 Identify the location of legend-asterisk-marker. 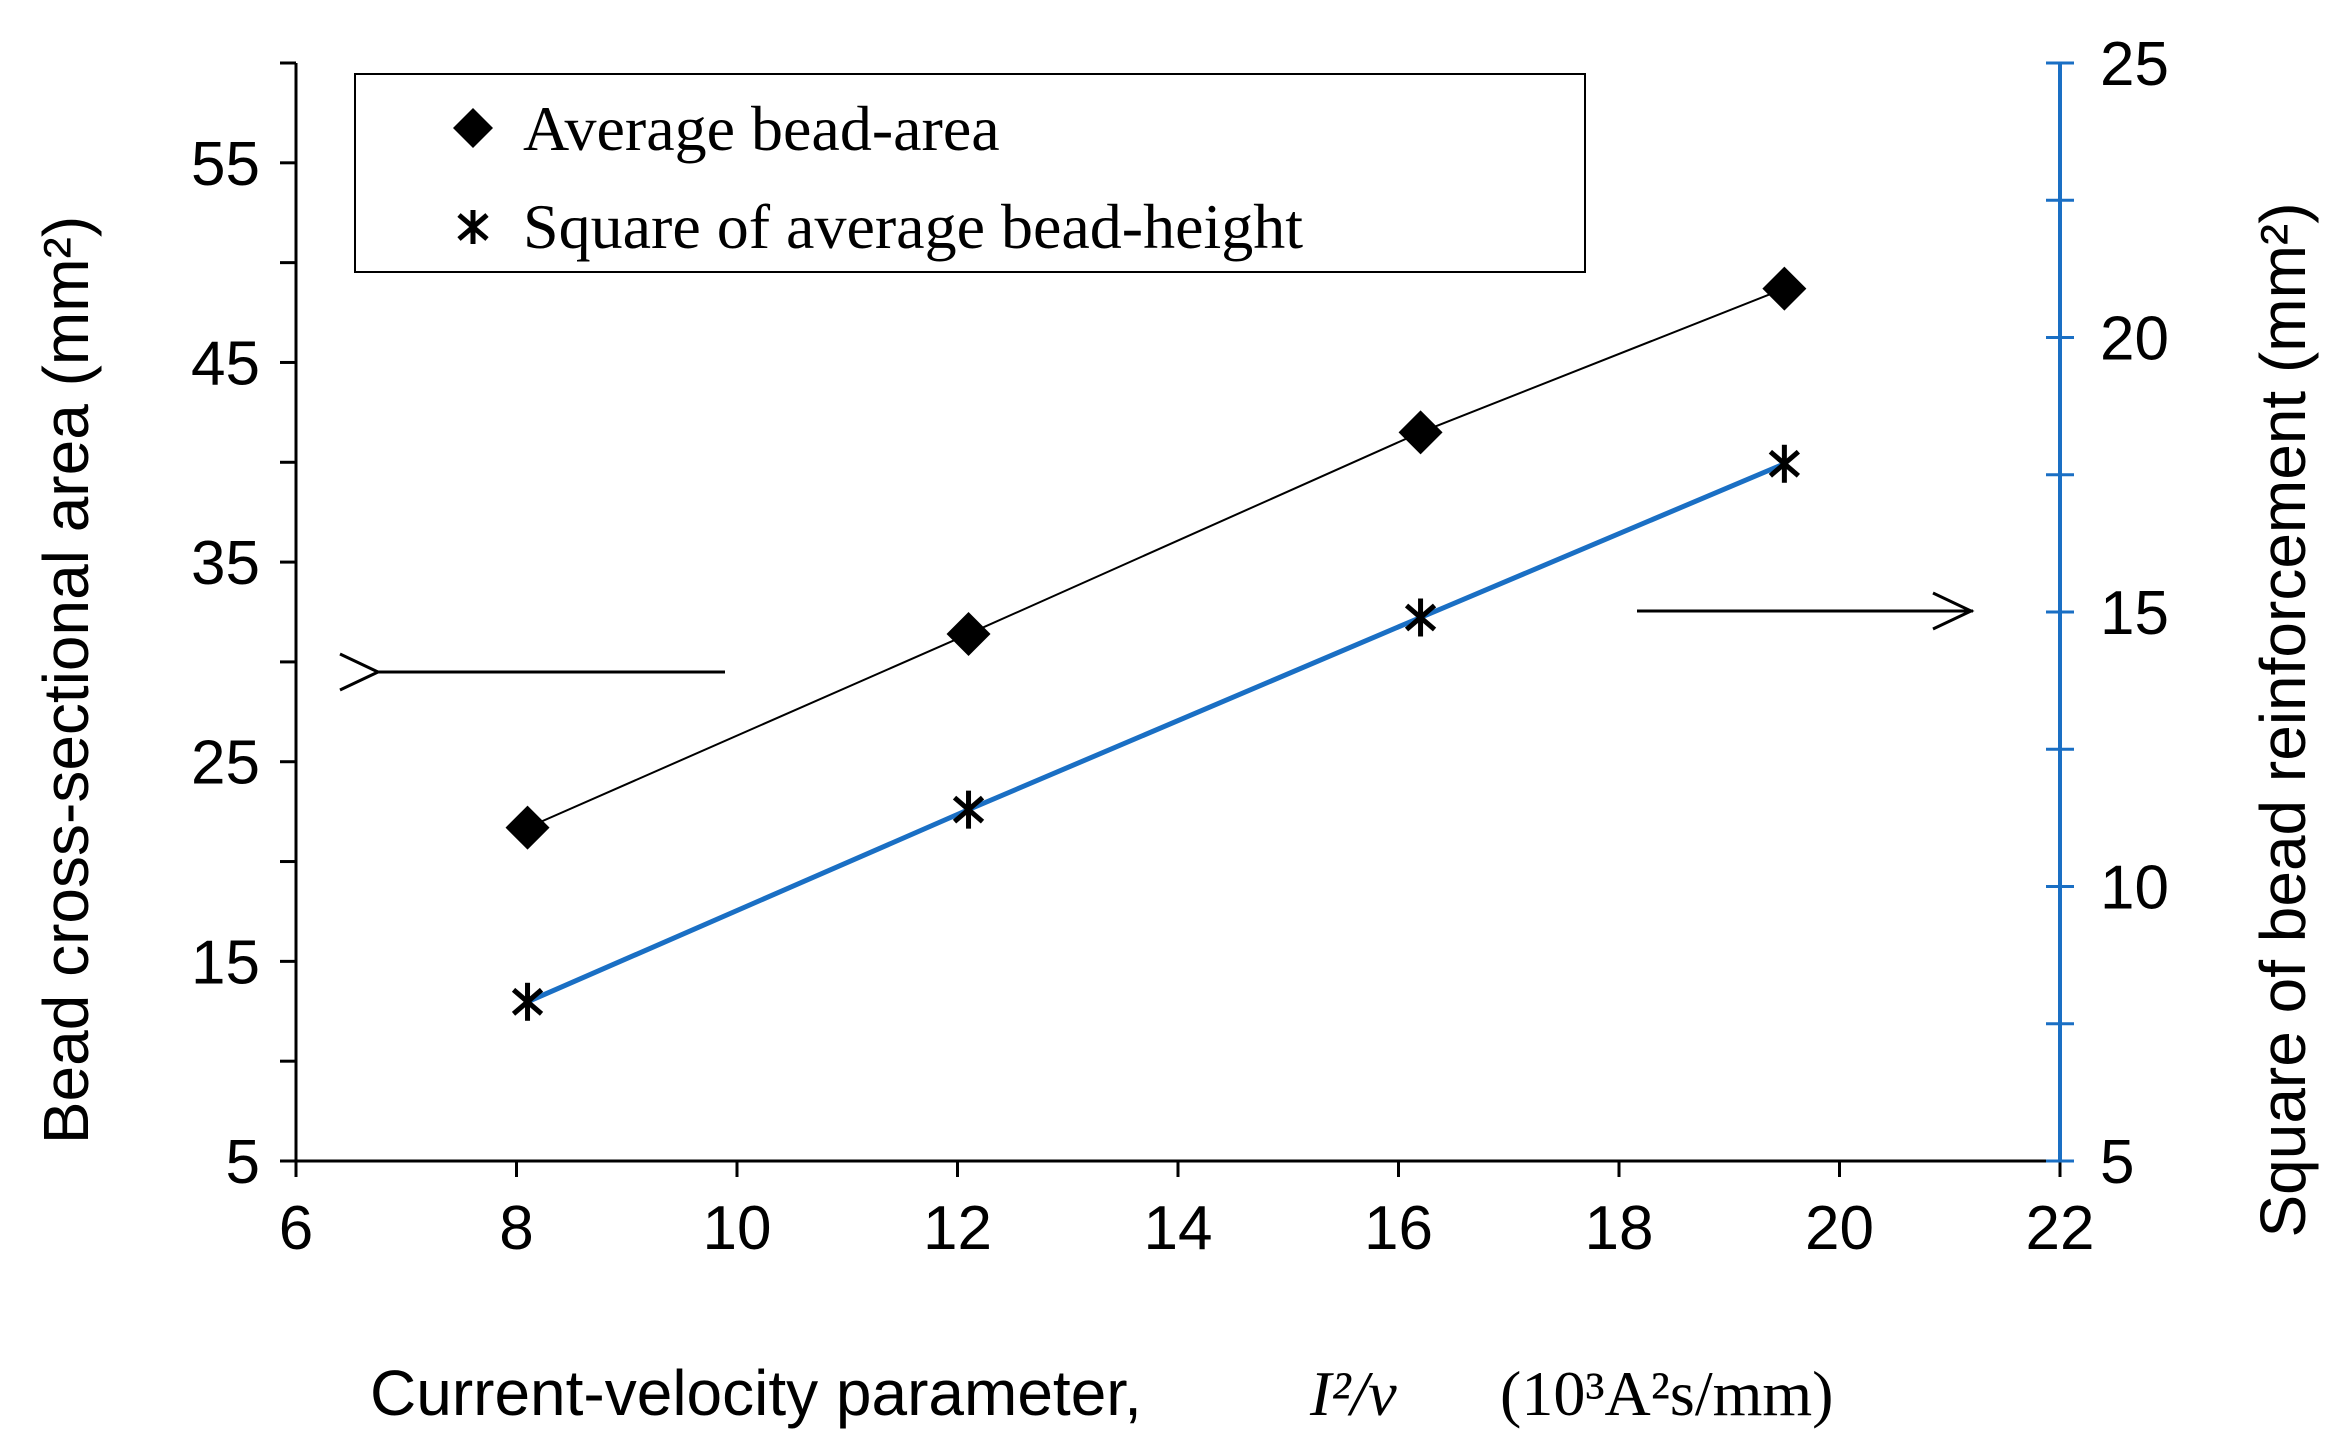
(473, 227).